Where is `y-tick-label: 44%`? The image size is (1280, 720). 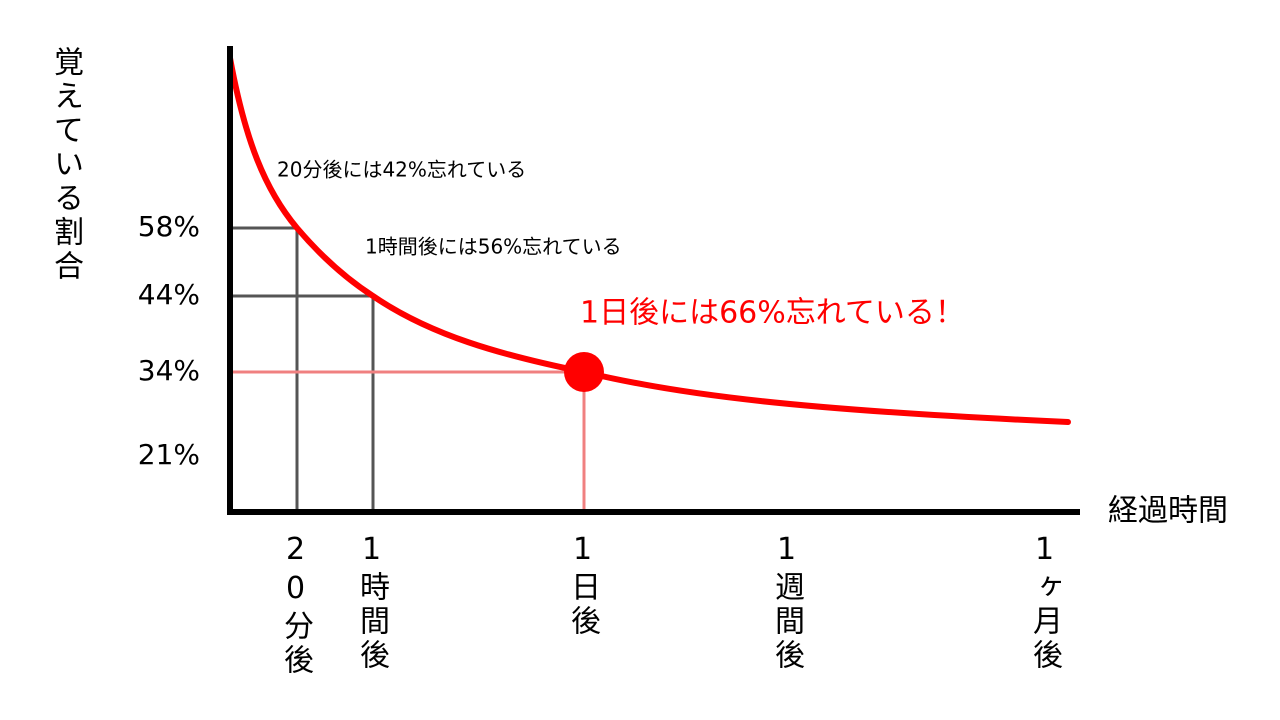
y-tick-label: 44% is located at coordinates (169, 294).